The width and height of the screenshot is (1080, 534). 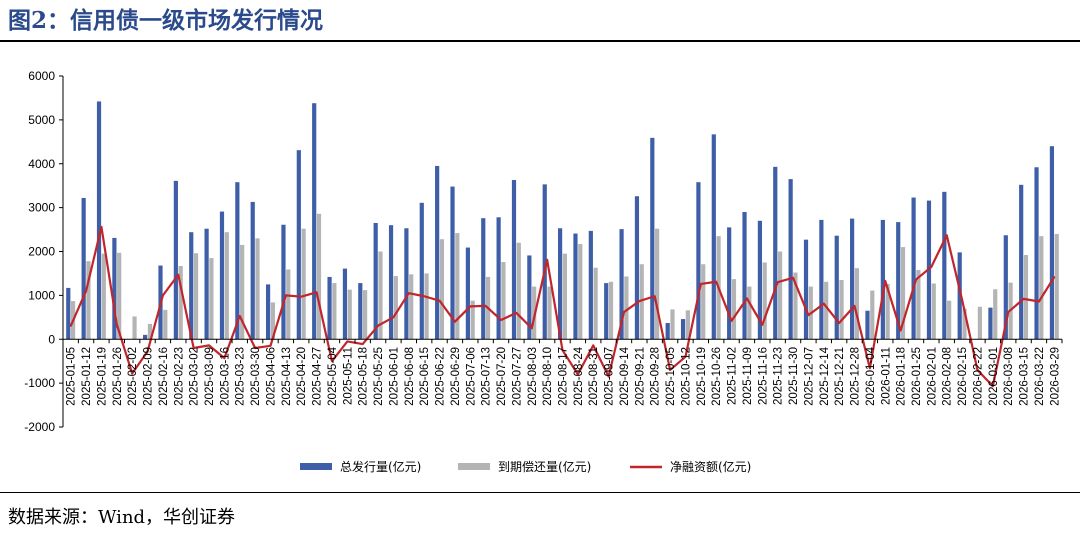 I want to click on x-tick-label: 2026-03-15, so click(x=1025, y=376).